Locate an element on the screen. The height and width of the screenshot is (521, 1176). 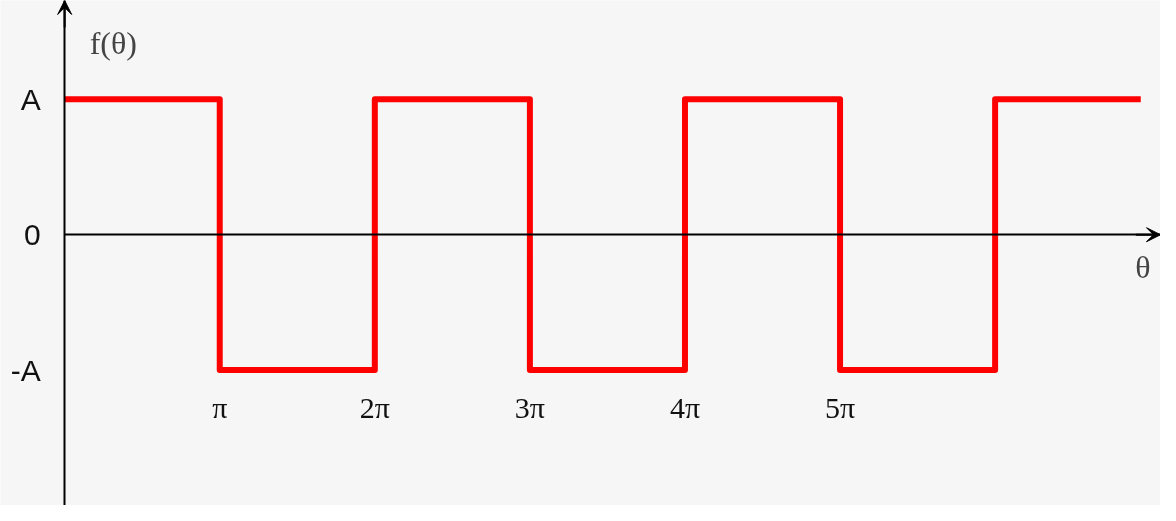
x-tick-label: 5π is located at coordinates (840, 407).